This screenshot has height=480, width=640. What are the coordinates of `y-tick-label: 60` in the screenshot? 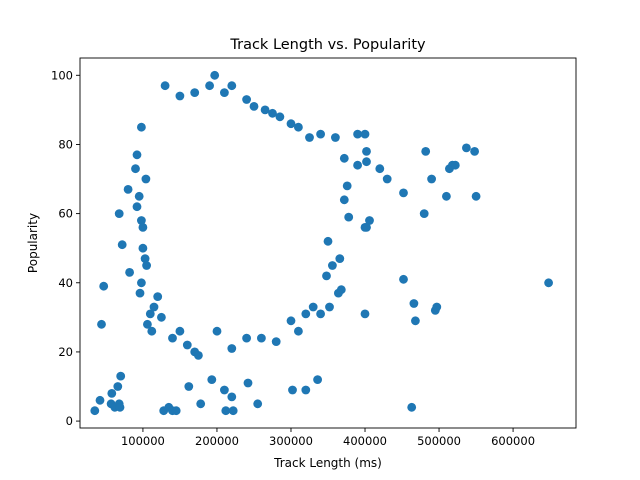 It's located at (65, 214).